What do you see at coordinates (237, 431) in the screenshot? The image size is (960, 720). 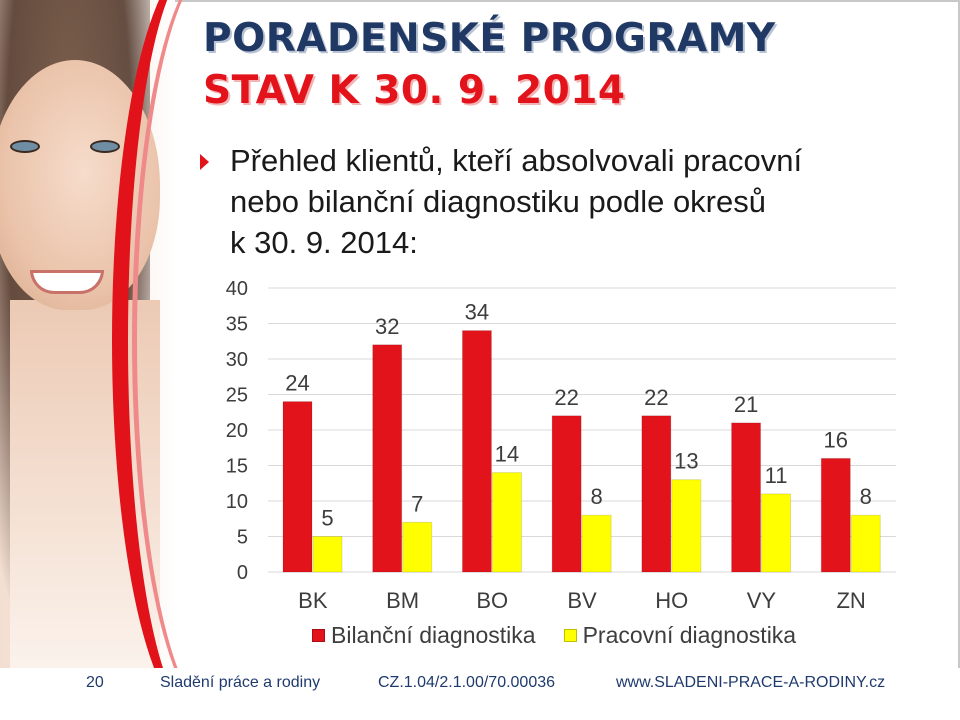 I see `y-tick-label: 20` at bounding box center [237, 431].